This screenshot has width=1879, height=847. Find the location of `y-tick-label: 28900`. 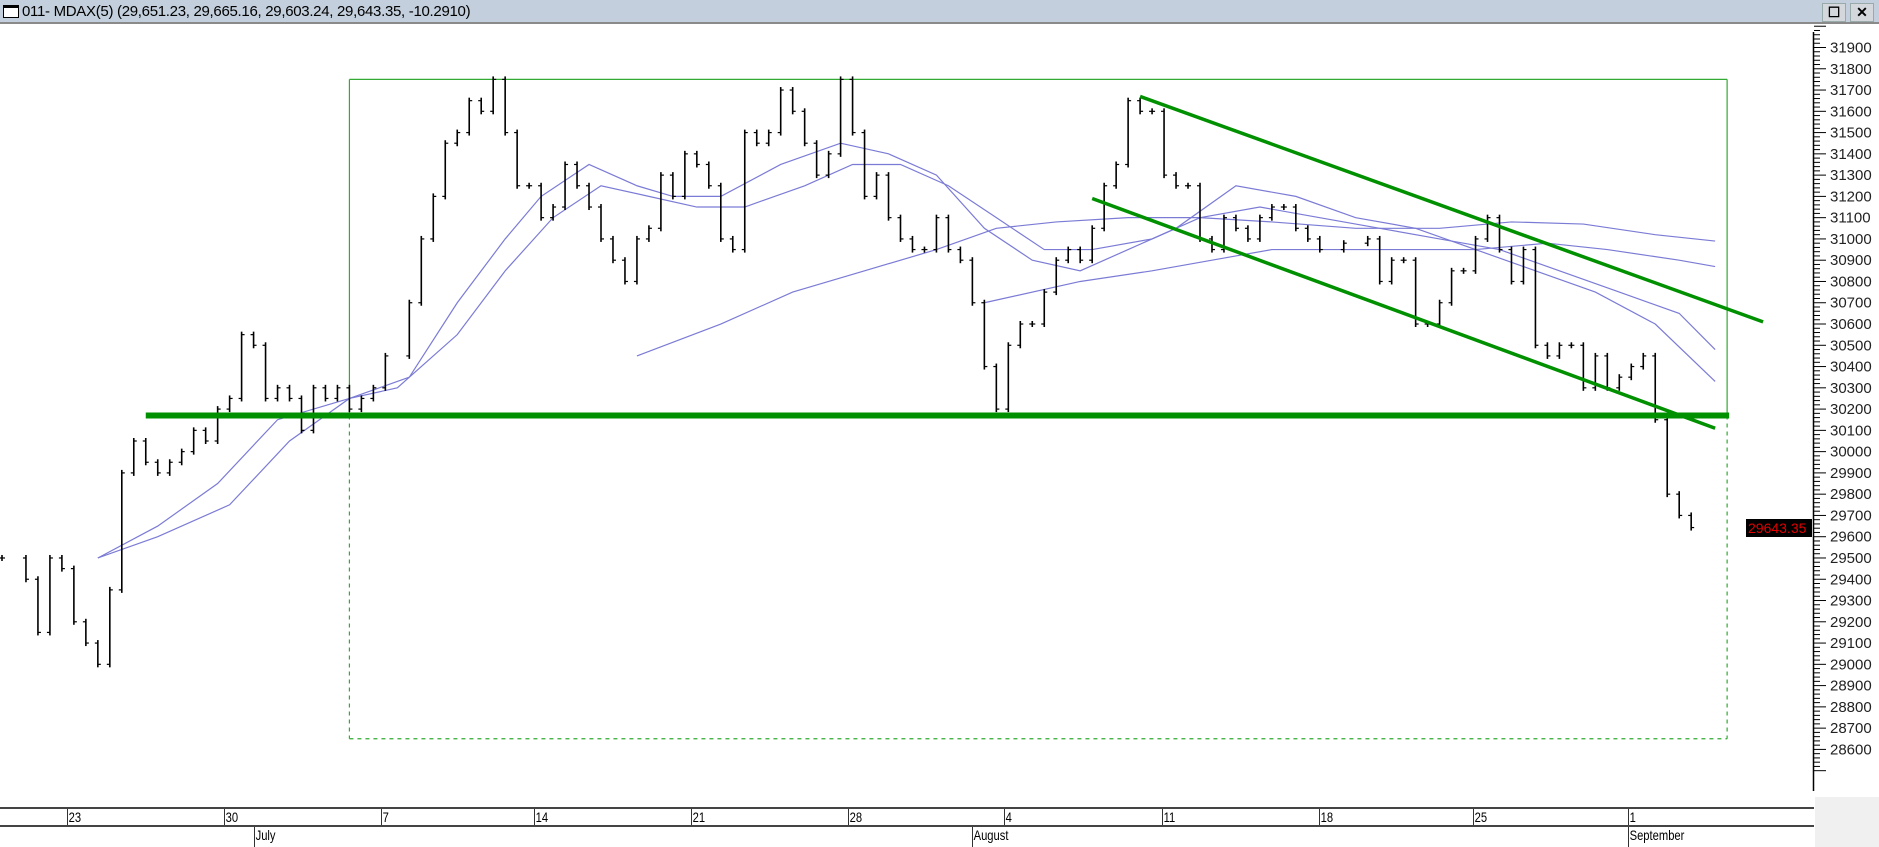

y-tick-label: 28900 is located at coordinates (1851, 686).